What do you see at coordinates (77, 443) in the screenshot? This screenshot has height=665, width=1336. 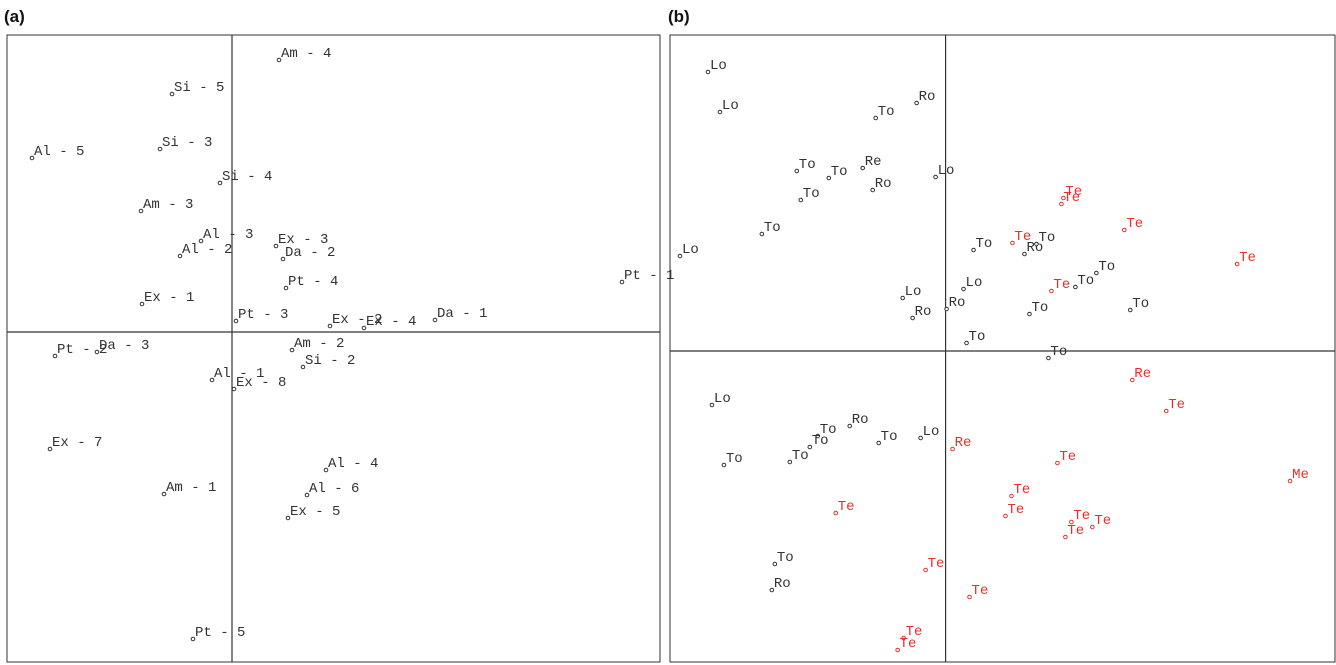 I see `point-label: Ex - 7` at bounding box center [77, 443].